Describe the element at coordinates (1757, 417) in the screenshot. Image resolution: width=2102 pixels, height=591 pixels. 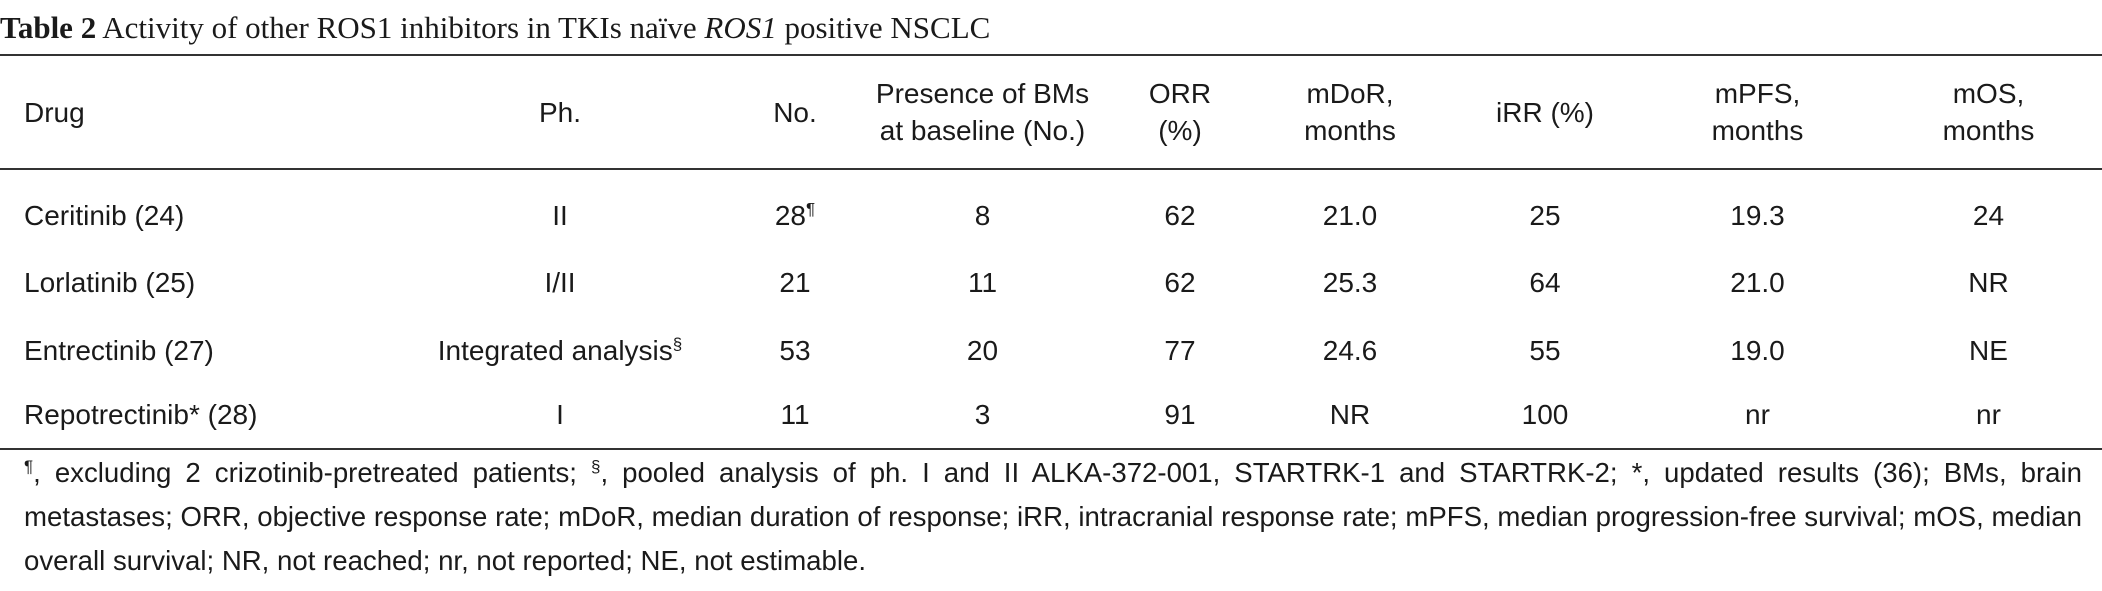
I see `cell-mpfs: nr` at that location.